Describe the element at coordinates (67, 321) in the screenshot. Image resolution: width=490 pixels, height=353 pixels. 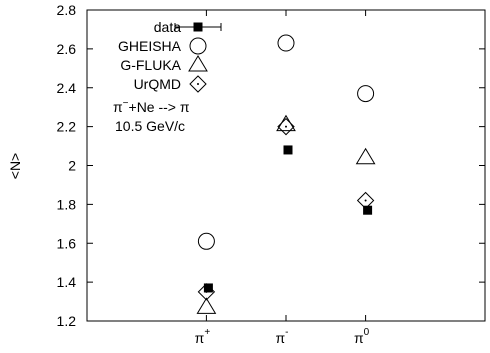
I see `y-tick-label: 1.2` at that location.